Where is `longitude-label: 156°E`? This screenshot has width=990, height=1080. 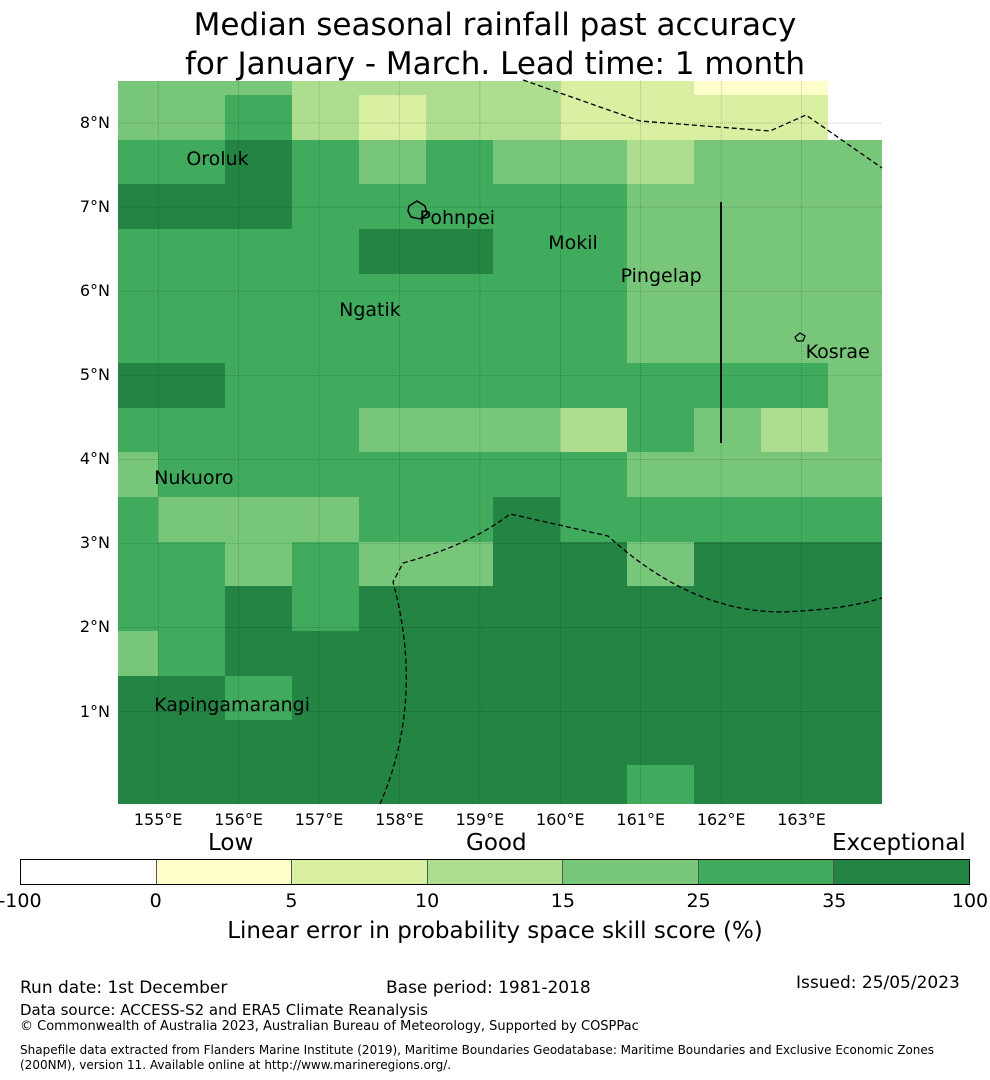 longitude-label: 156°E is located at coordinates (238, 819).